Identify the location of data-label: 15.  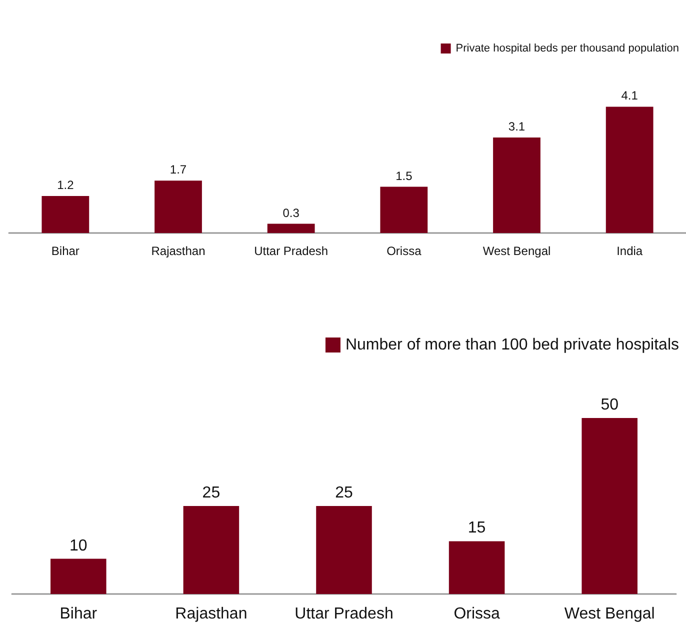
(477, 528).